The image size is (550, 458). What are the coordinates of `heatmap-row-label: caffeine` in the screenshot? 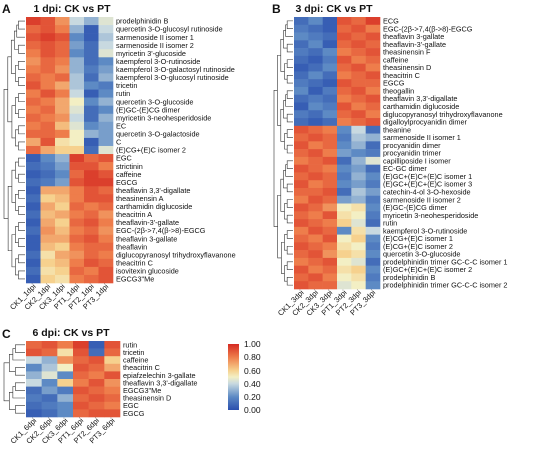 It's located at (395, 59).